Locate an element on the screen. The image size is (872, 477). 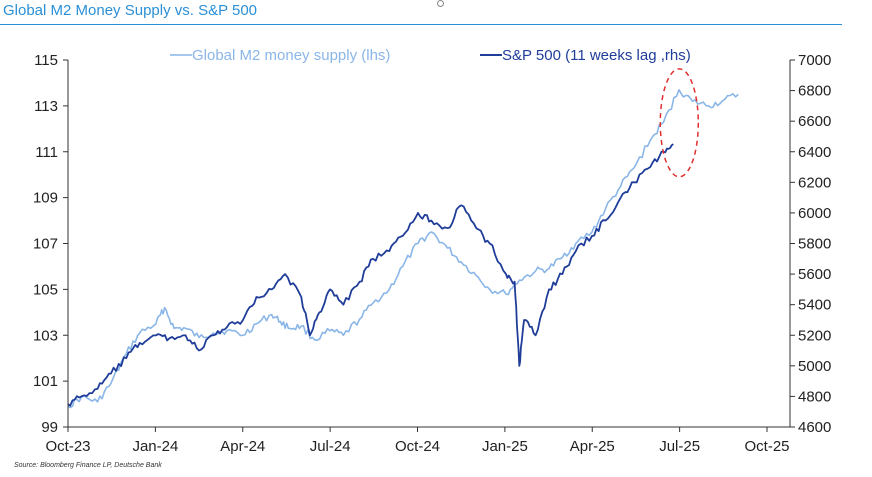
y-right-tick-label: 4800 is located at coordinates (814, 396).